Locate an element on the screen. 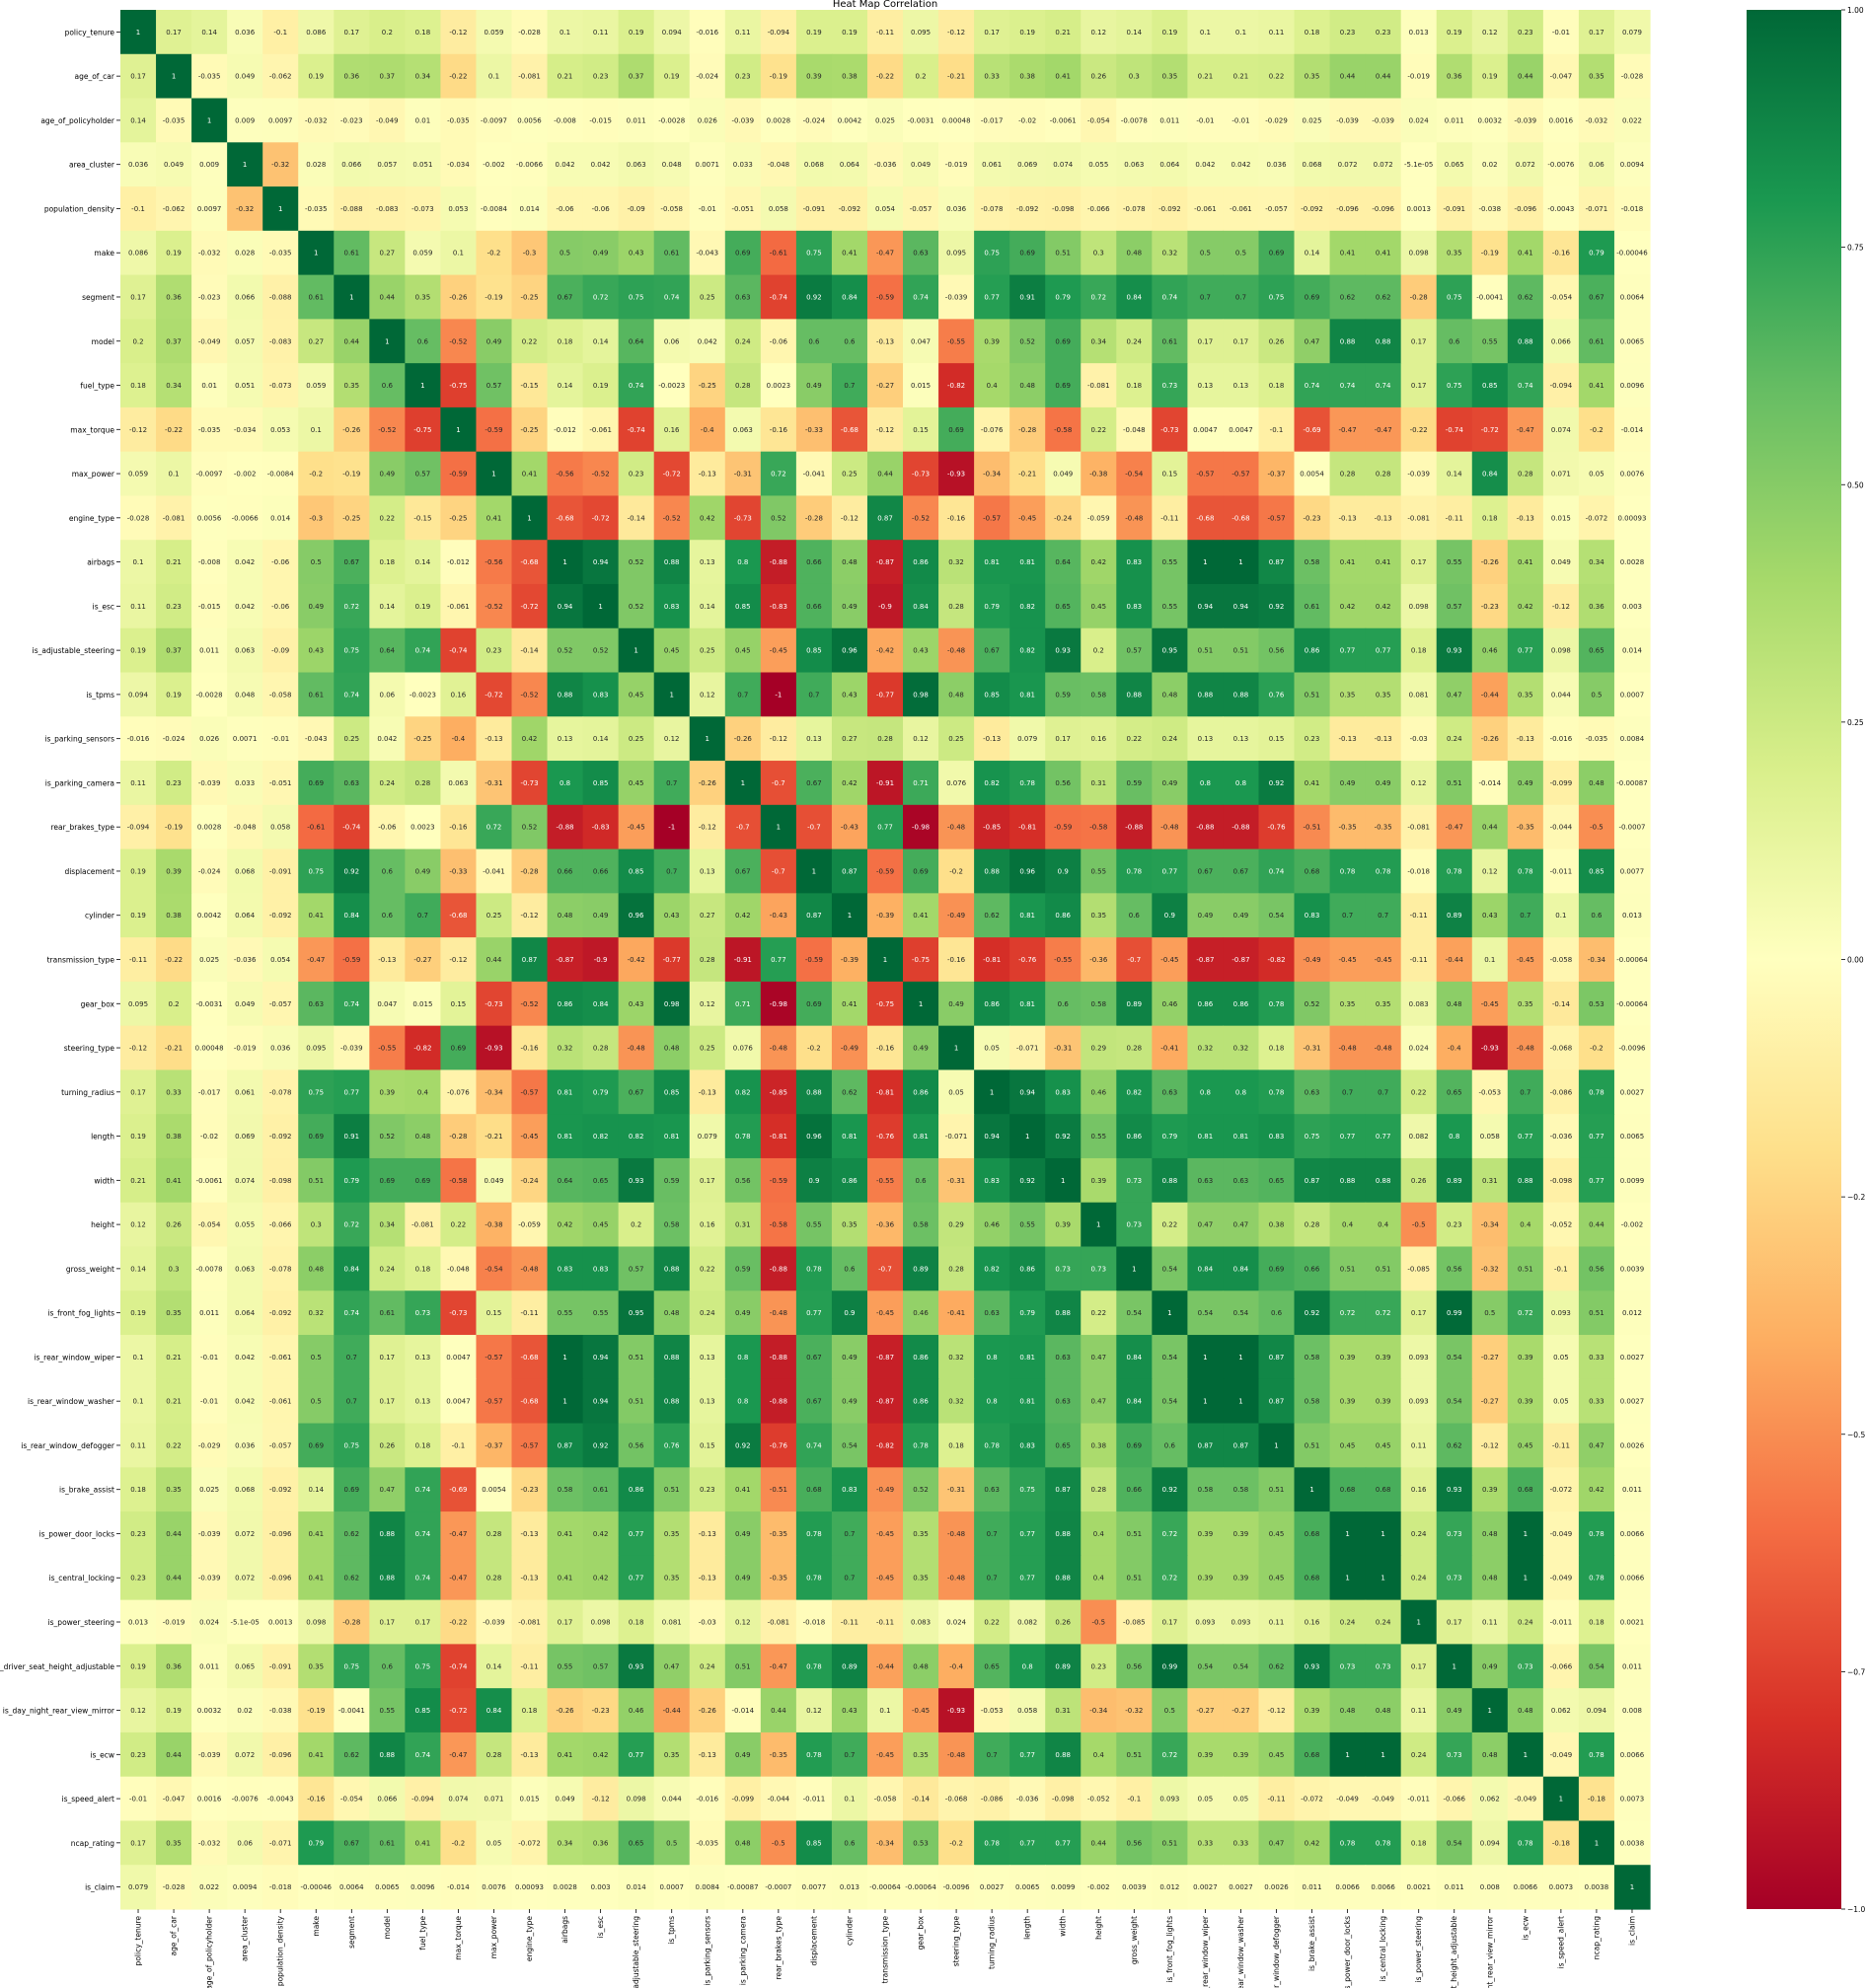 The image size is (1865, 1988). cell-value-label: 0.049 is located at coordinates (1063, 475).